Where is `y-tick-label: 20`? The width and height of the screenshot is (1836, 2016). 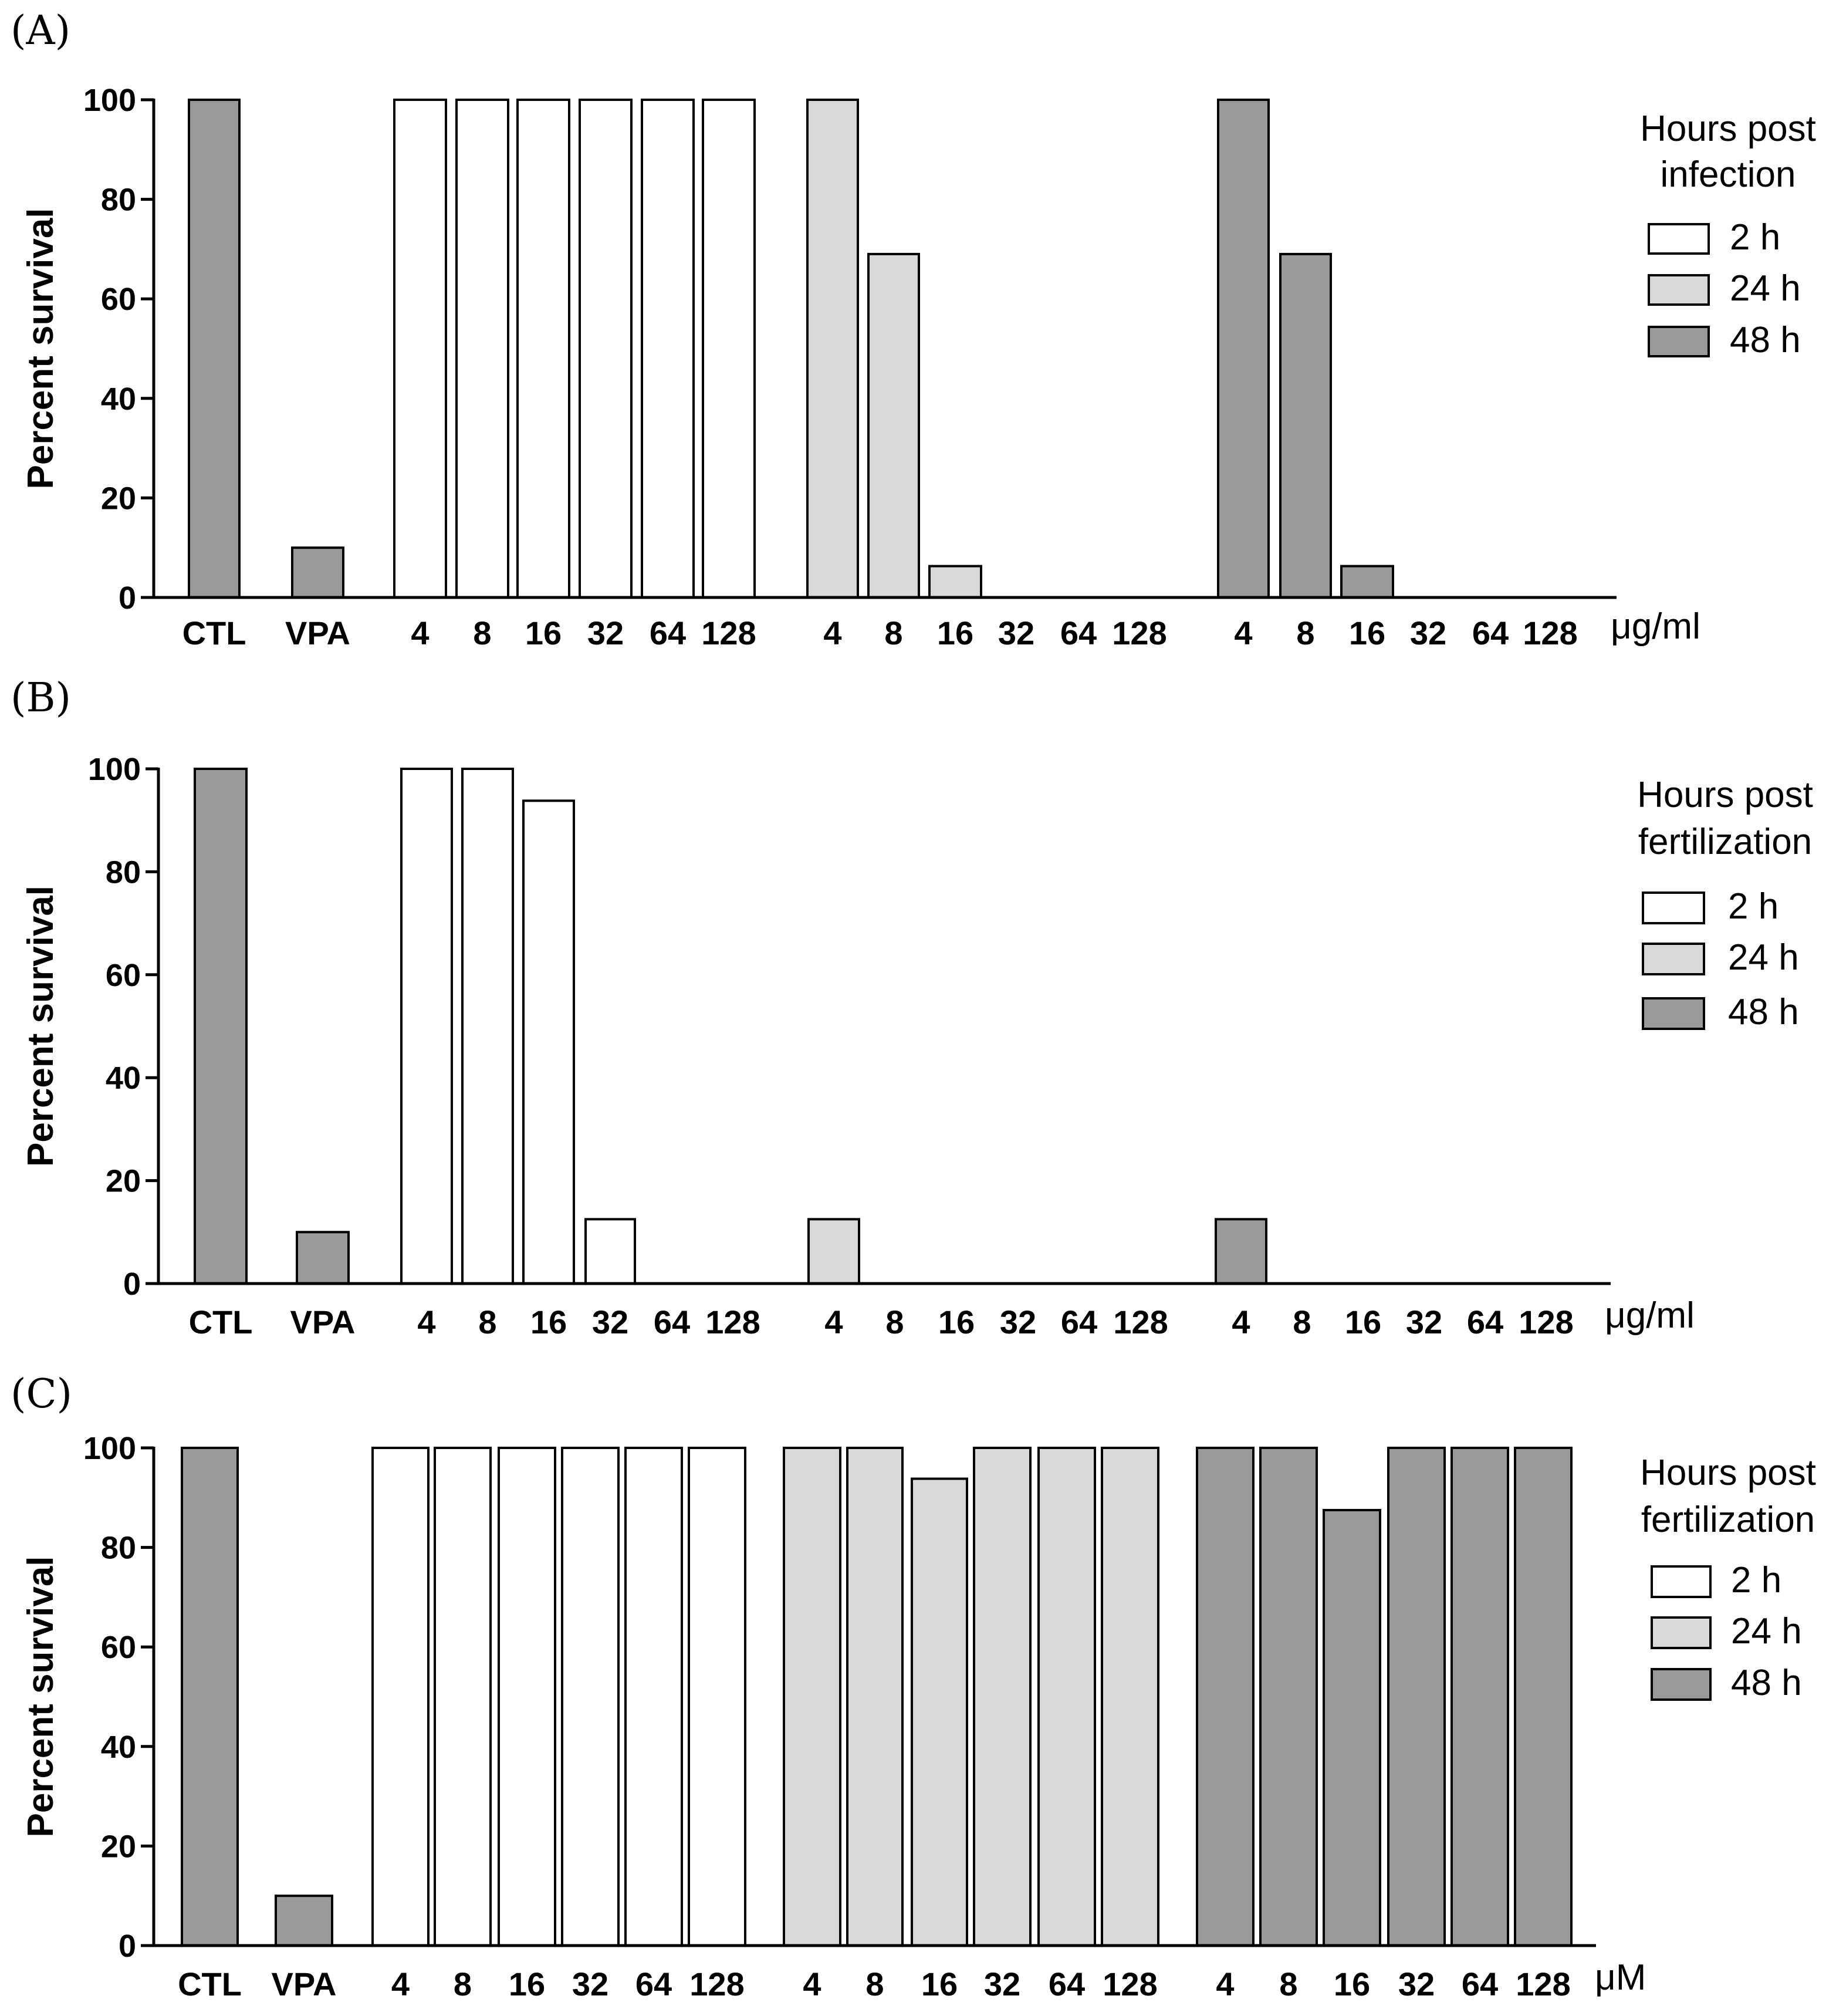
y-tick-label: 20 is located at coordinates (123, 1181).